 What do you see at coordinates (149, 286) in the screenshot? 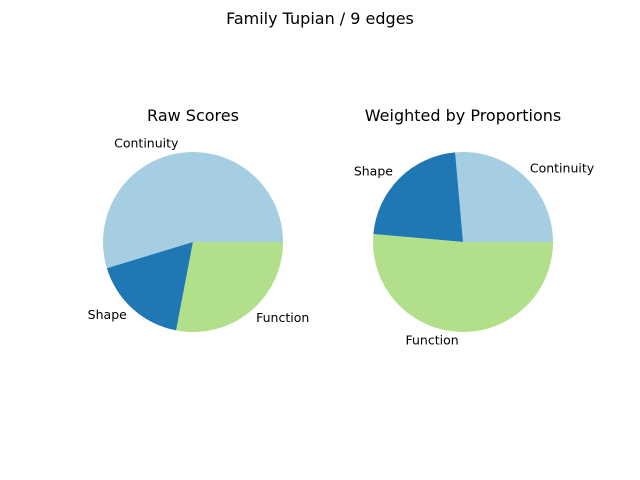
I see `pie-slice-raw-shape` at bounding box center [149, 286].